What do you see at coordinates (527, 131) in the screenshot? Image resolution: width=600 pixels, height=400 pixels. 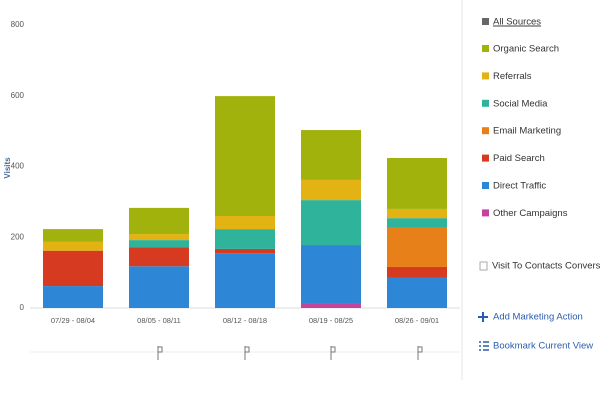 I see `legend-label: Email Marketing` at bounding box center [527, 131].